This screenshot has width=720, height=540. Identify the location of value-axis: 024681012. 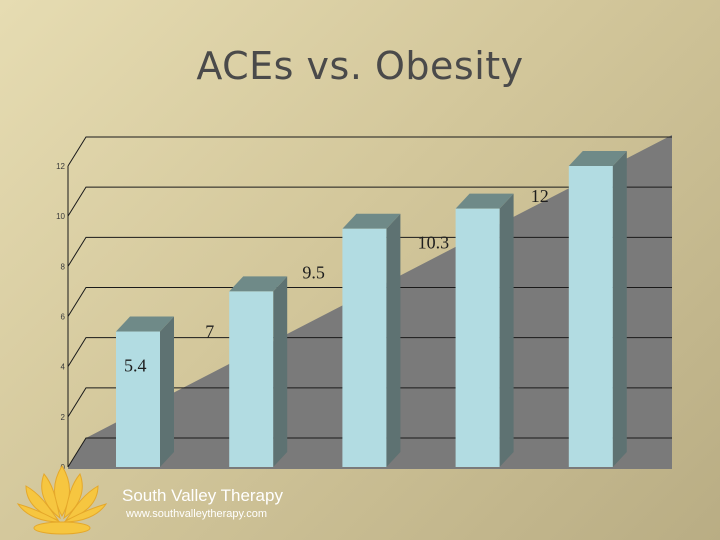
(62, 317).